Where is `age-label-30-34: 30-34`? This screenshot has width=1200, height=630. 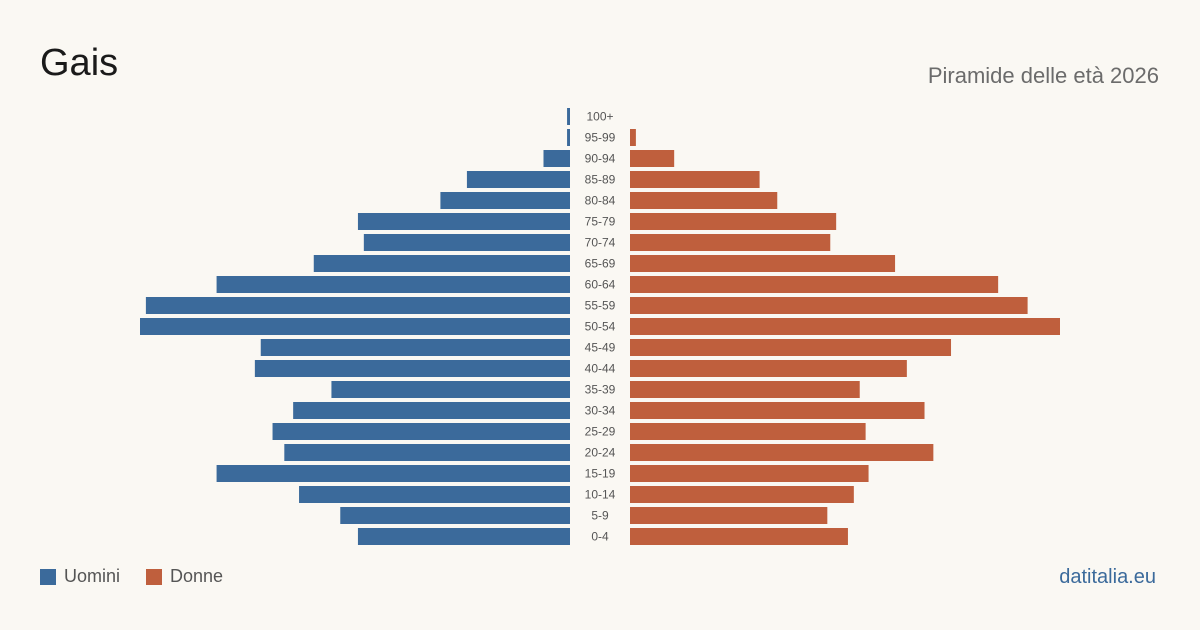
age-label-30-34: 30-34 is located at coordinates (600, 411).